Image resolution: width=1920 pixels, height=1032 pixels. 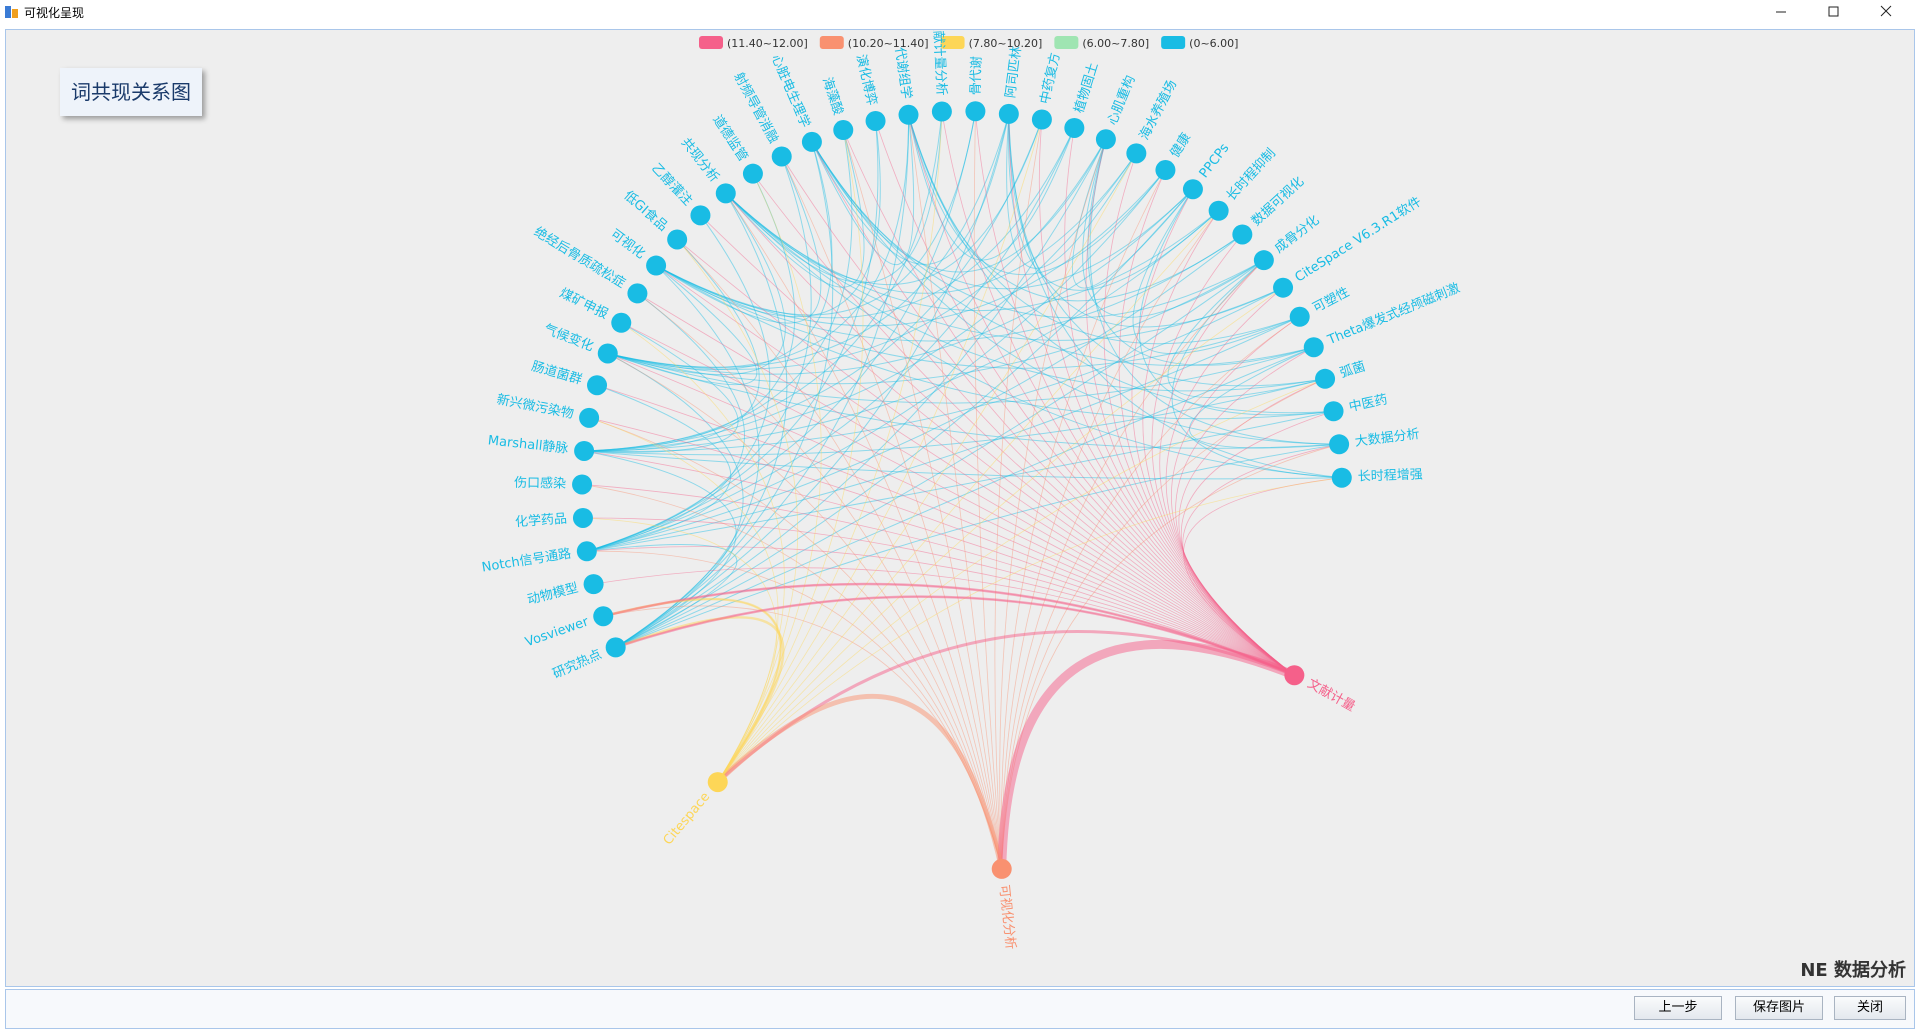 What do you see at coordinates (1870, 1008) in the screenshot?
I see `close-button: 关闭` at bounding box center [1870, 1008].